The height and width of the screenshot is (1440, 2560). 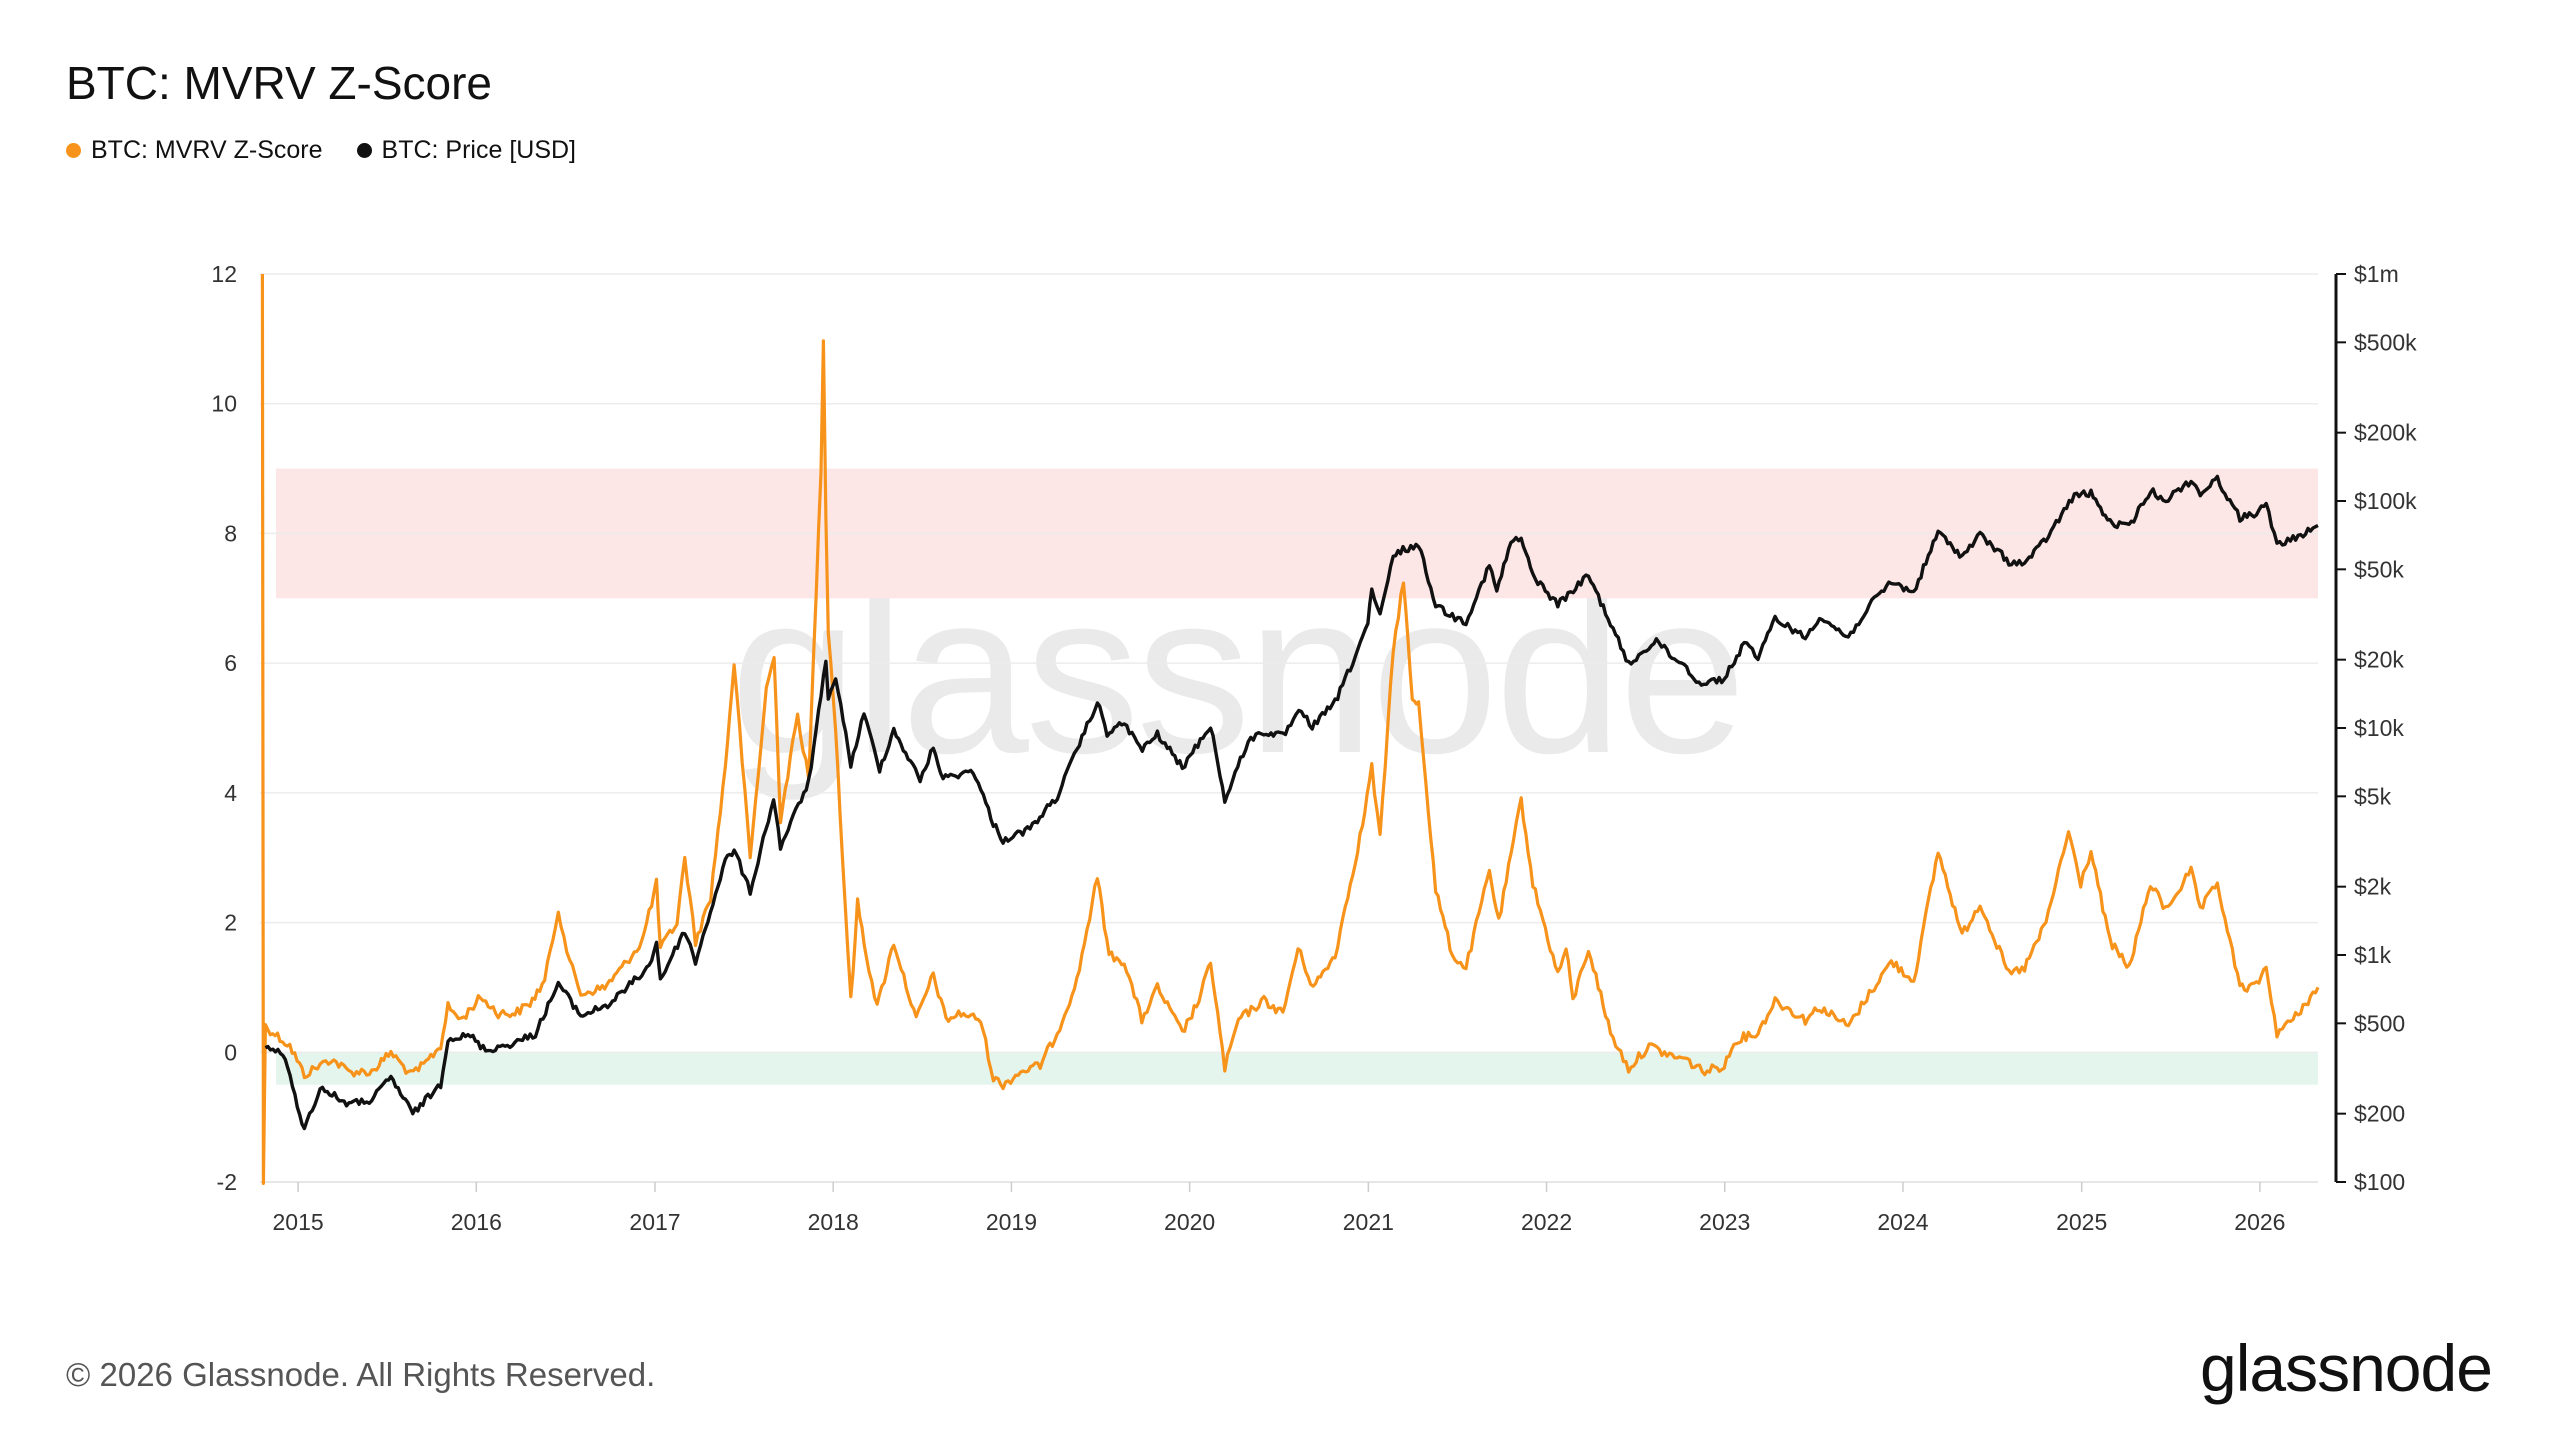 I want to click on x-tick-label: 2015, so click(x=297, y=1222).